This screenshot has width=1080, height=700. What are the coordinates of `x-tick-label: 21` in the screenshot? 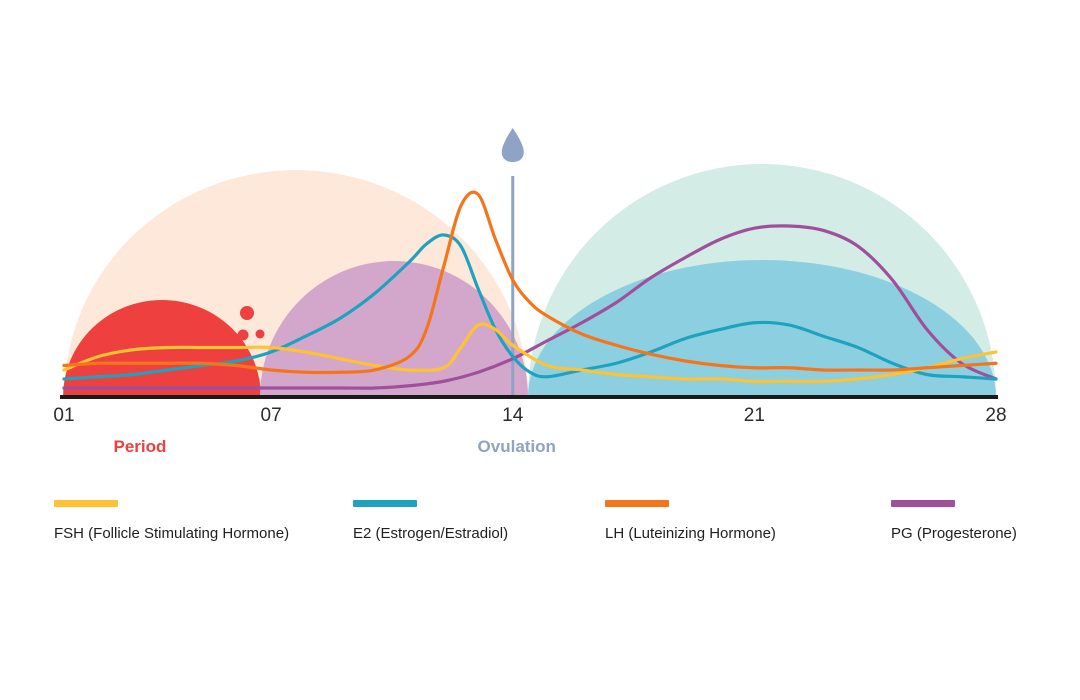 It's located at (754, 415).